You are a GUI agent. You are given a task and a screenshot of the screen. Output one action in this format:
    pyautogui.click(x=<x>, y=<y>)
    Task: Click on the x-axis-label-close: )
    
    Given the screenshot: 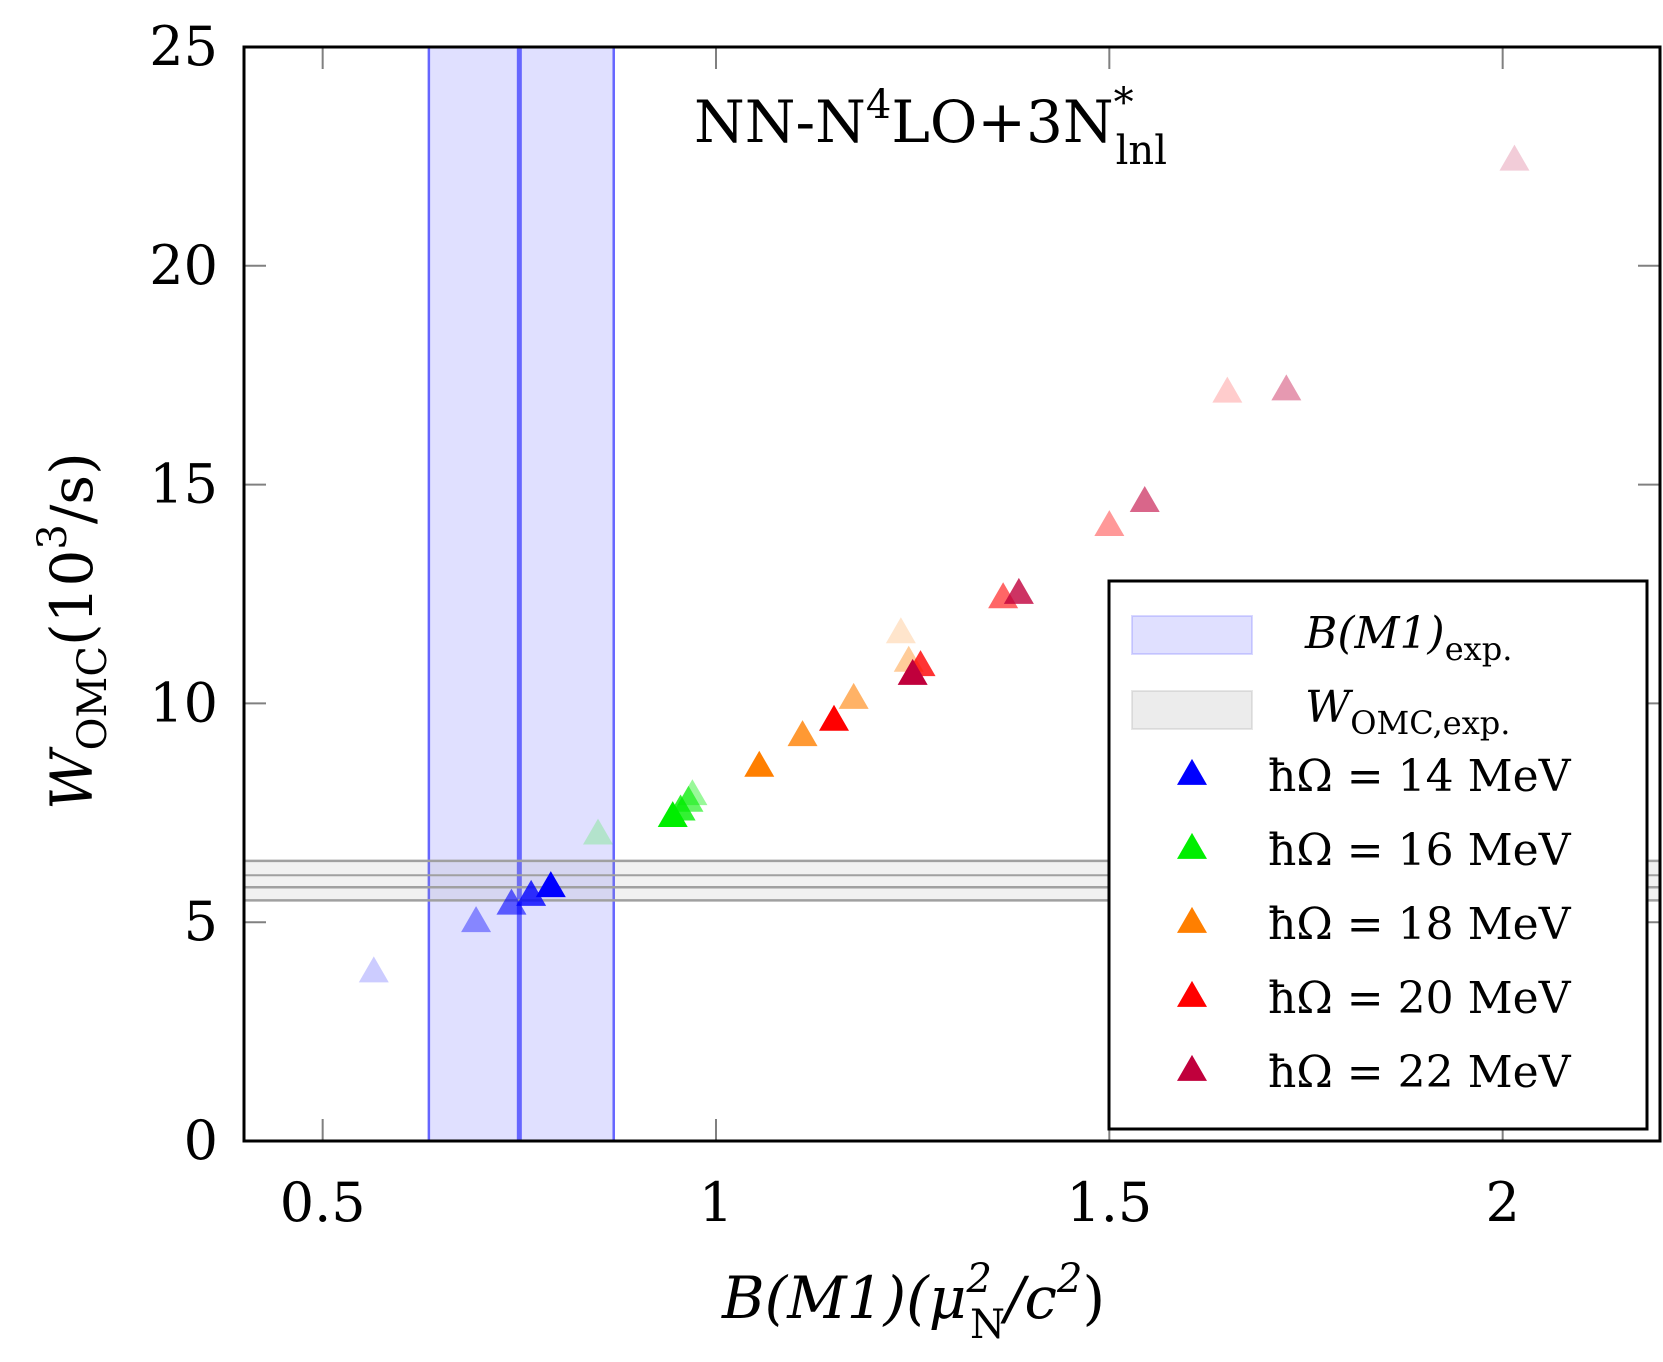 What is the action you would take?
    pyautogui.click(x=1093, y=1298)
    